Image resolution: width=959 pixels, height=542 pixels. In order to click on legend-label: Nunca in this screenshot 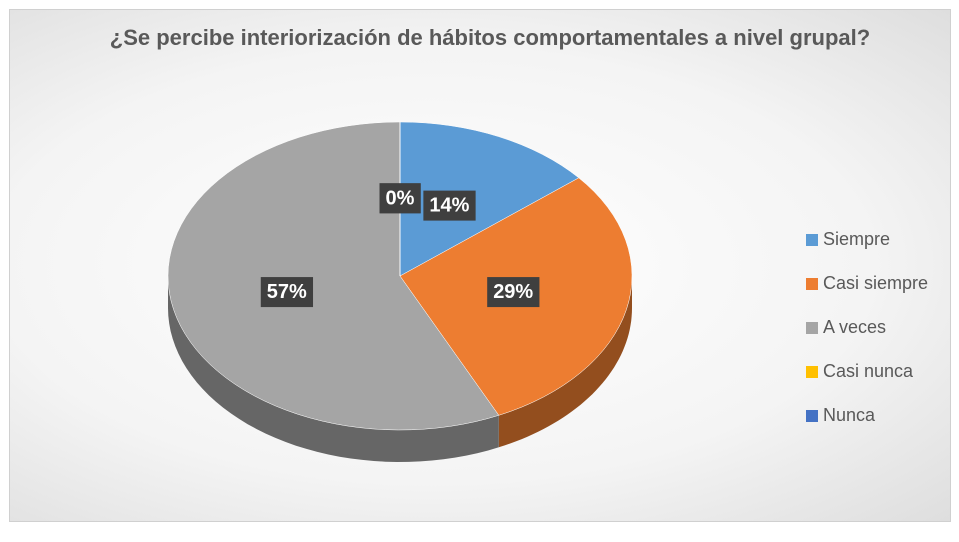, I will do `click(849, 415)`.